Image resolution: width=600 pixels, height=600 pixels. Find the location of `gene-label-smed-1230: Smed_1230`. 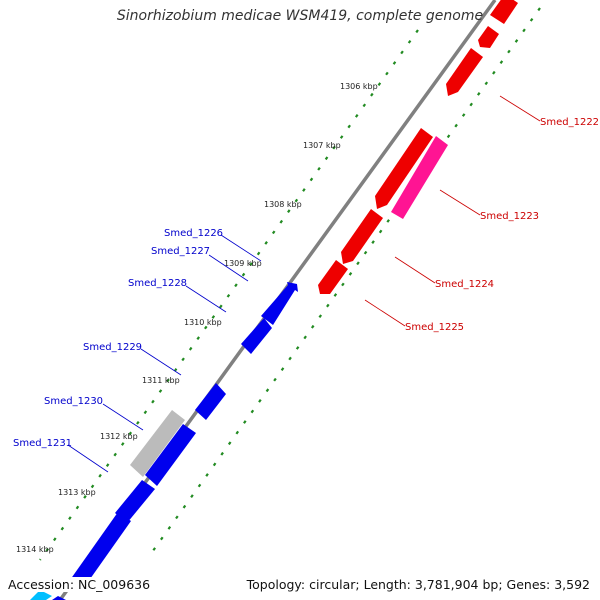

gene-label-smed-1230: Smed_1230 is located at coordinates (73, 401).